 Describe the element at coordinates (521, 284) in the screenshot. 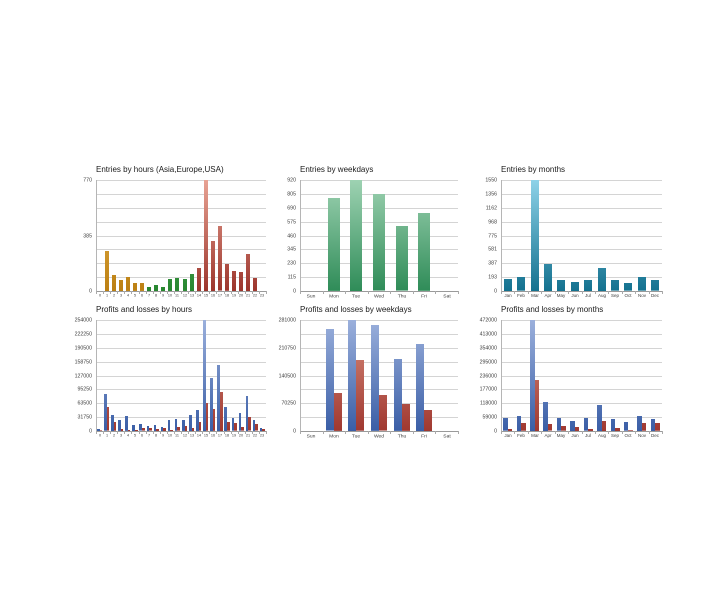

I see `bar-entries-Feb` at that location.